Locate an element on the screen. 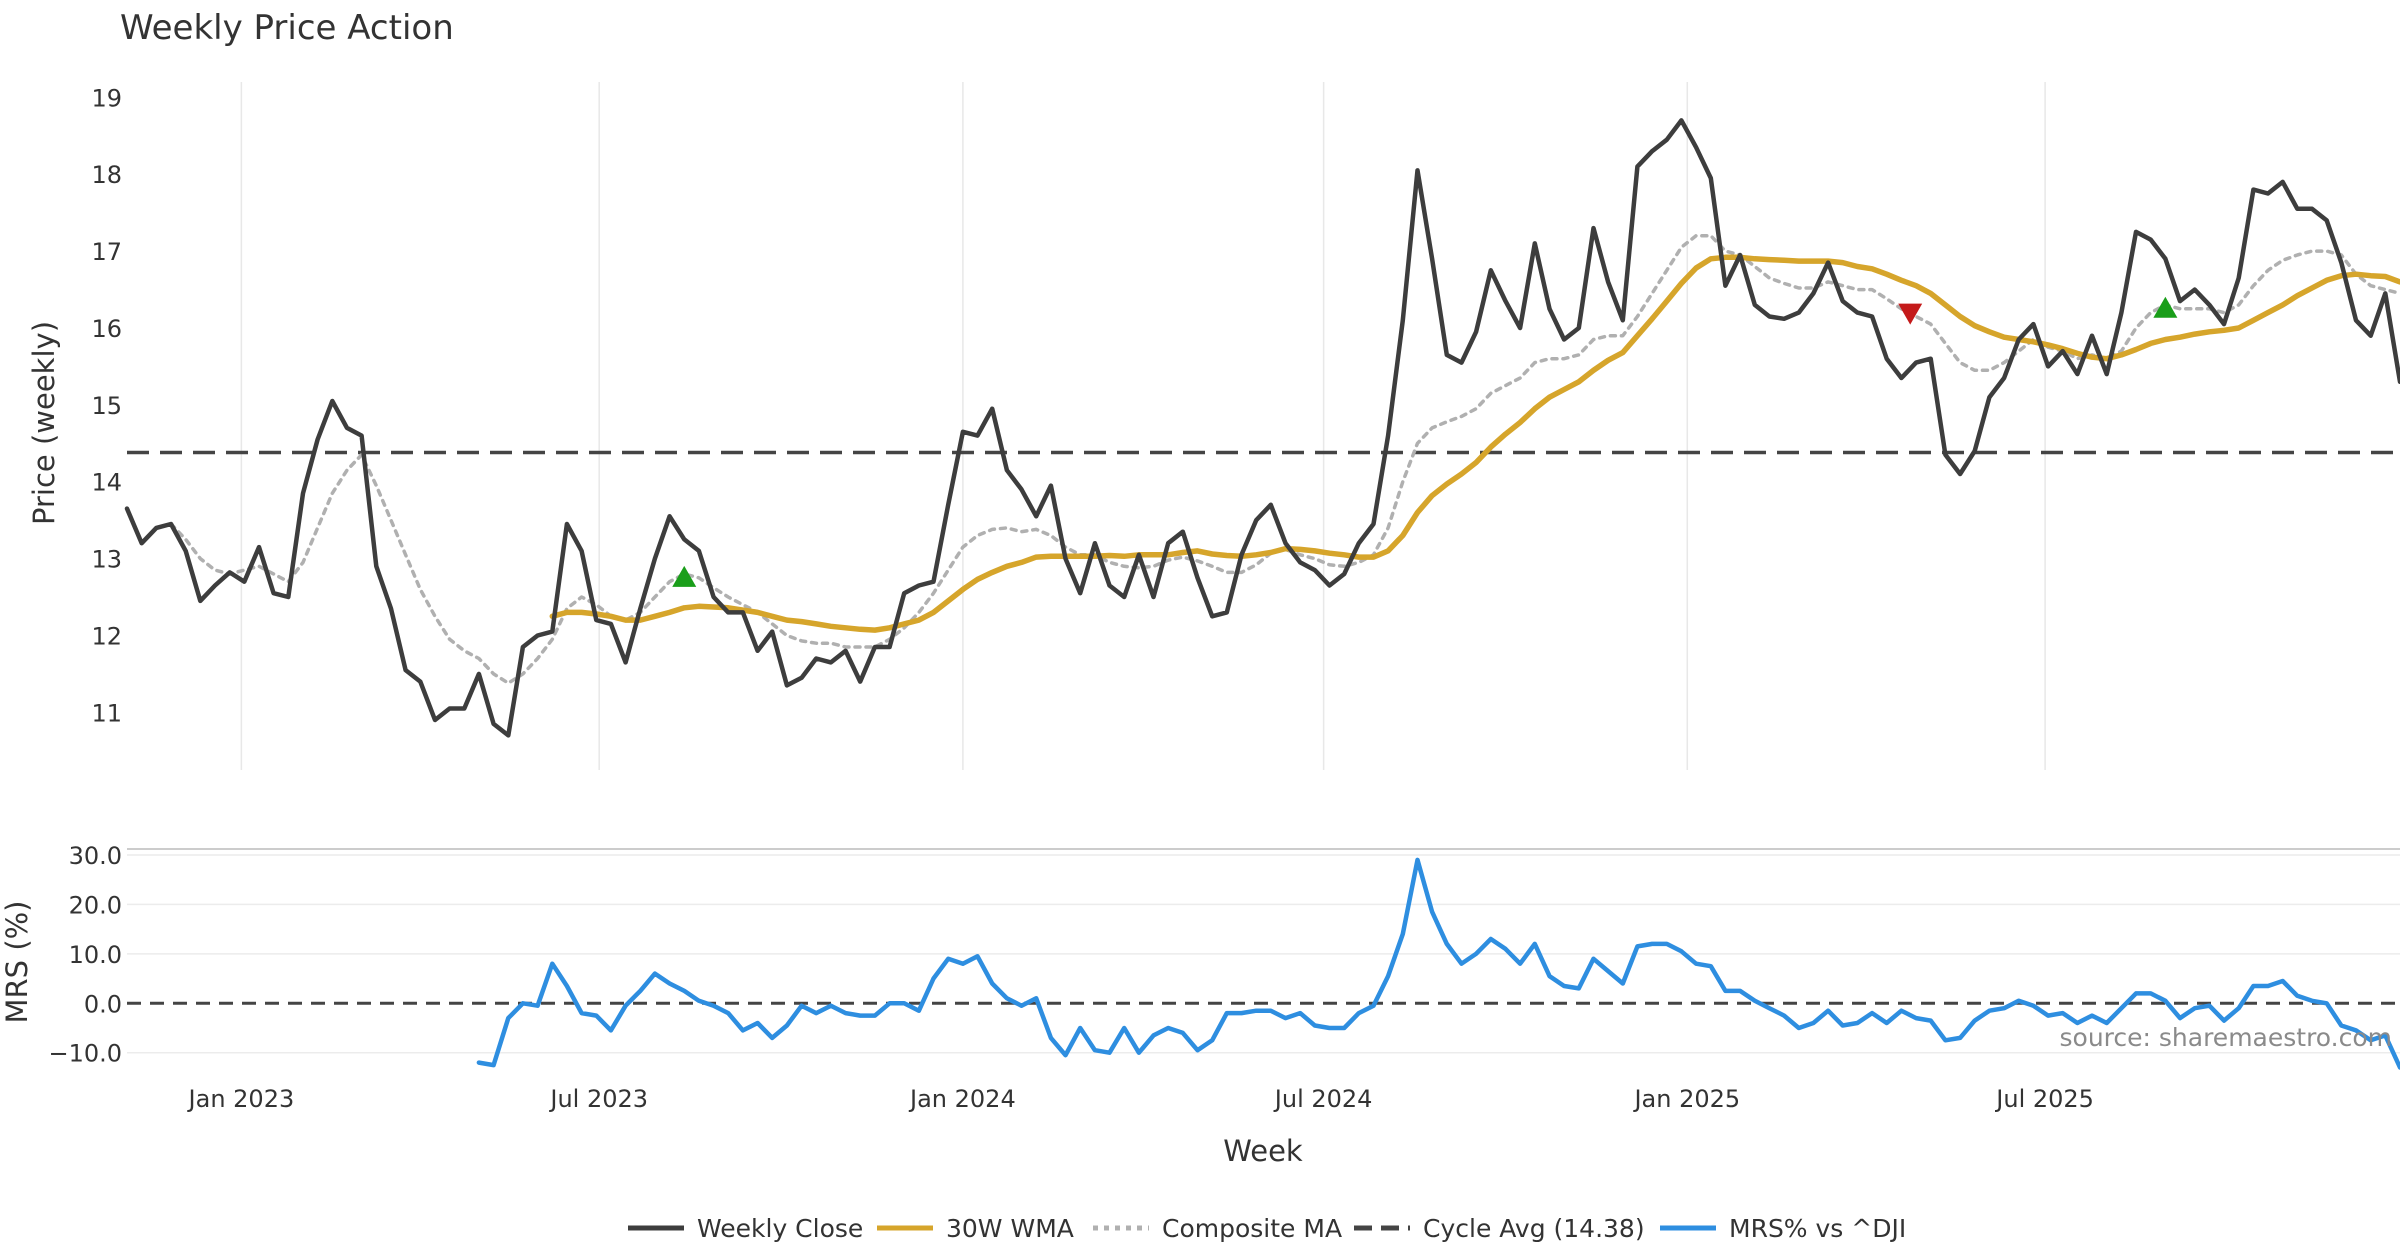  legend-item: Cycle Avg (14.38) is located at coordinates (1499, 1228).